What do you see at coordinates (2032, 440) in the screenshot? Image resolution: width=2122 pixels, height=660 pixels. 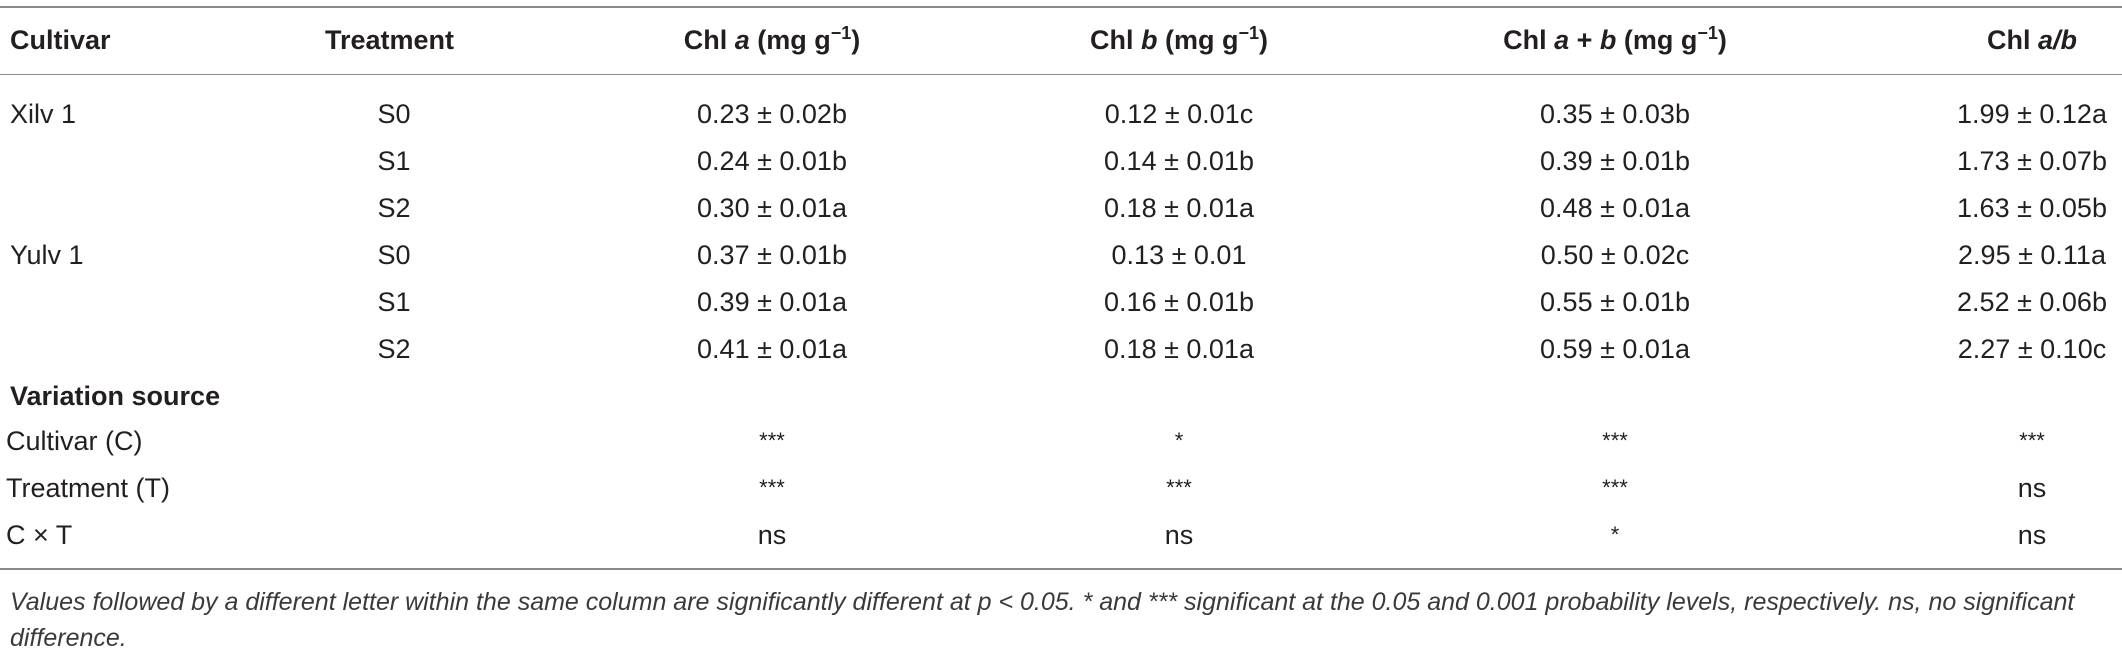 I see `variation-row-1-chl-ratio: ***` at bounding box center [2032, 440].